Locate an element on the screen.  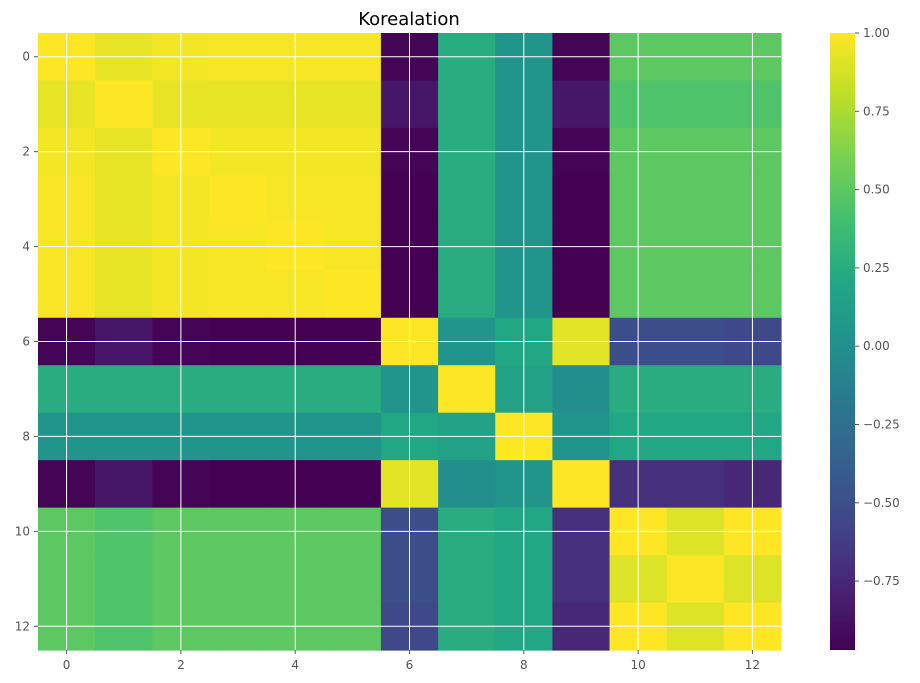
x-tick-label: 4 is located at coordinates (295, 665).